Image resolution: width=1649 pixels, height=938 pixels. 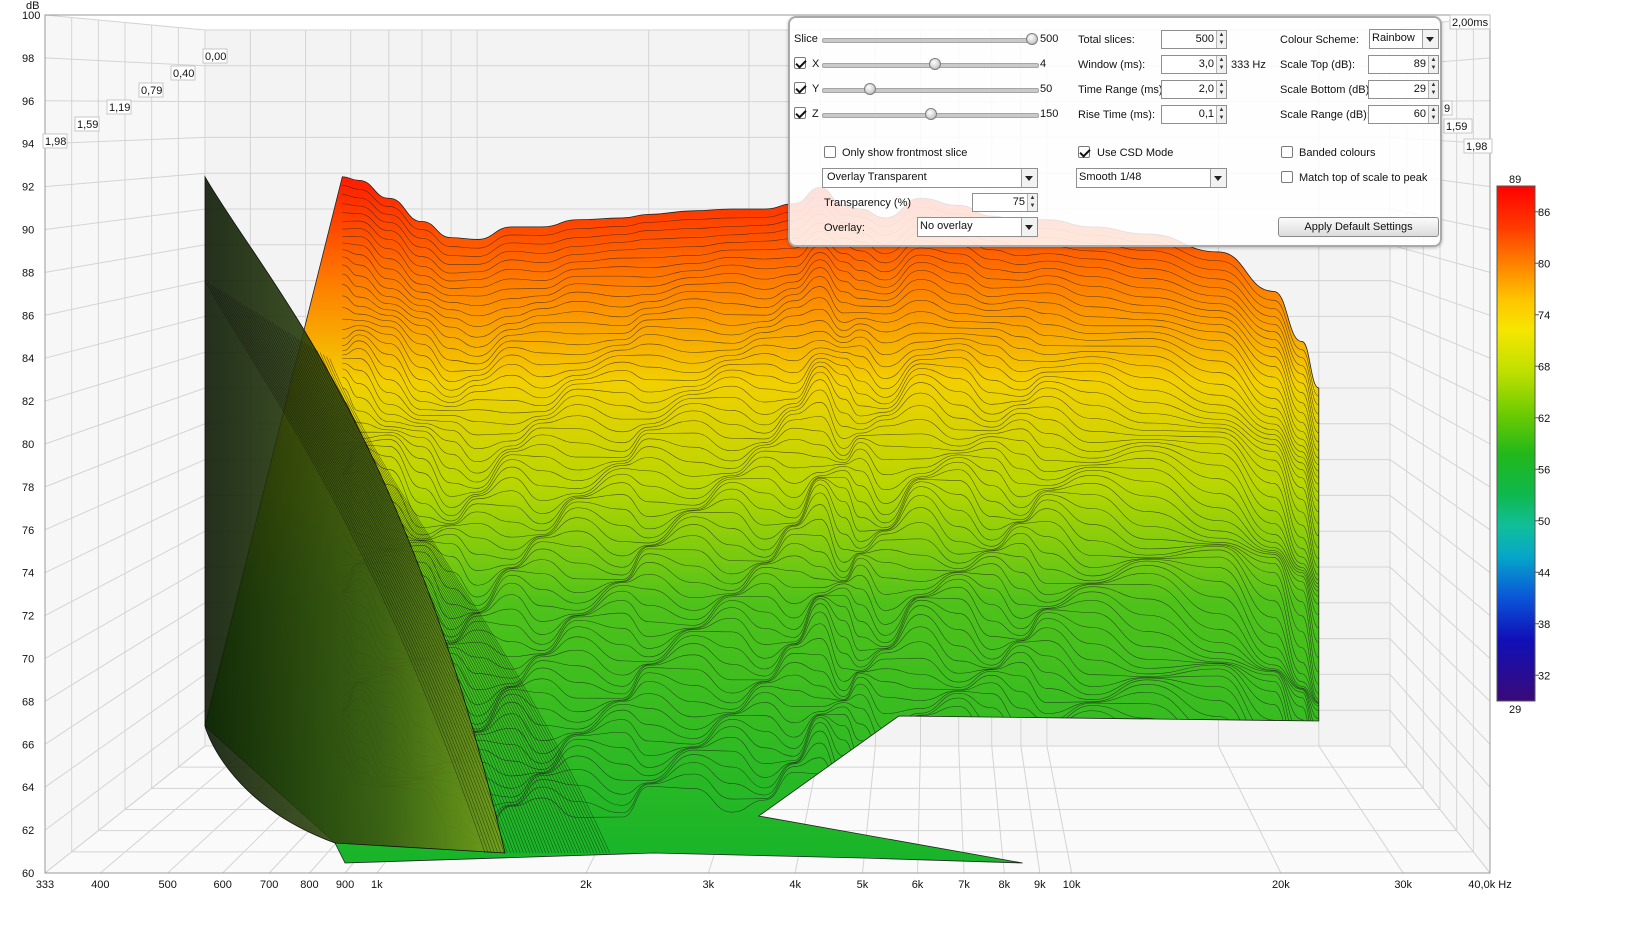 I want to click on total-slices-input: 500, so click(x=1194, y=39).